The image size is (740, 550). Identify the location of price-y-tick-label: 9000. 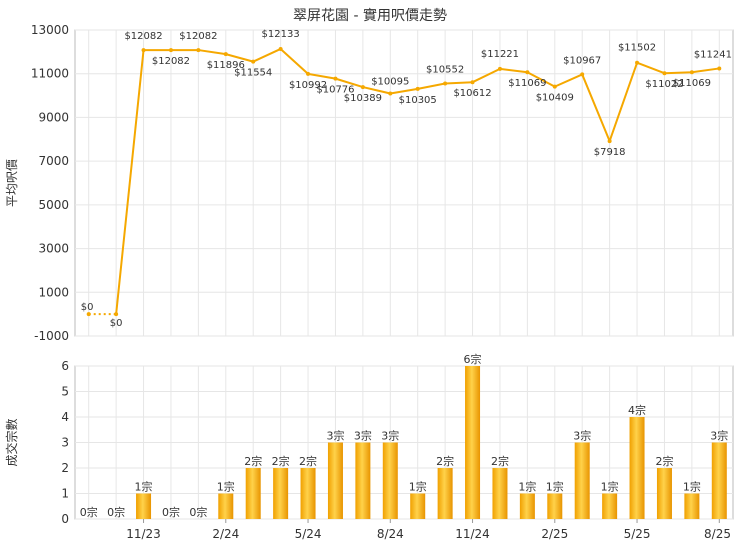
(53, 117).